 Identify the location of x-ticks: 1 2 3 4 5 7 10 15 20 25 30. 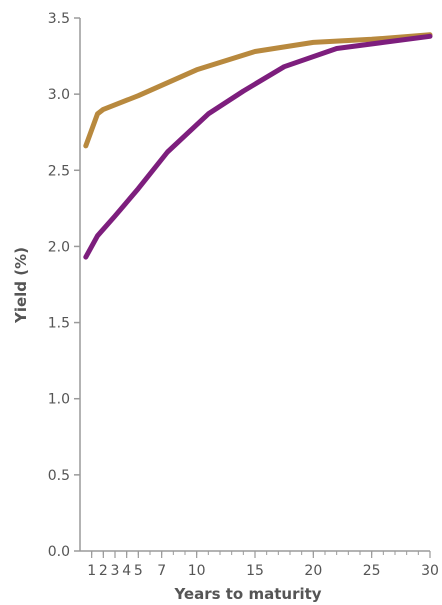
(263, 565).